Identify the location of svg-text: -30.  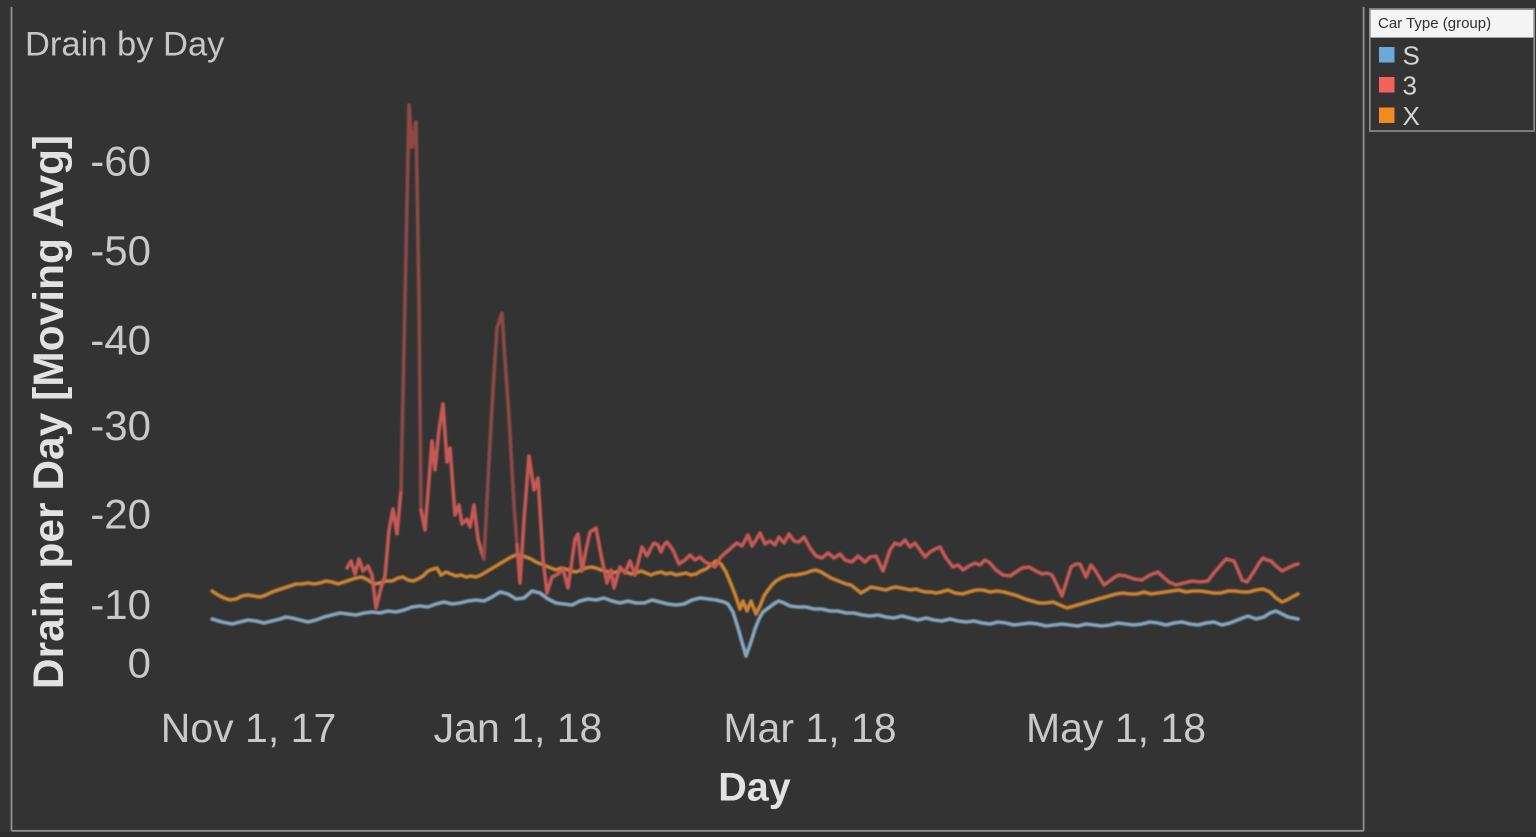
(120, 425).